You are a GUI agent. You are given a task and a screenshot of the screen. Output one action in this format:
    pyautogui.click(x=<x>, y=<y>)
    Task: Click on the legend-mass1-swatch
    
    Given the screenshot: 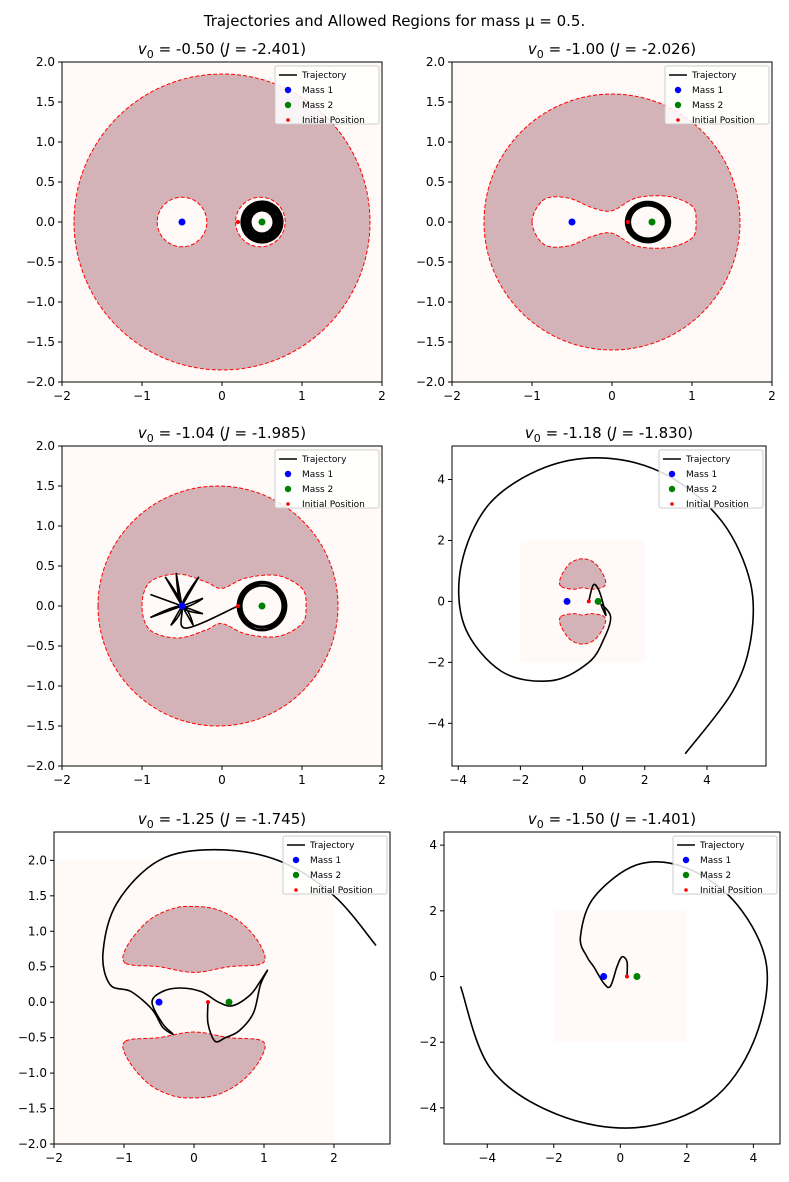 What is the action you would take?
    pyautogui.click(x=672, y=474)
    